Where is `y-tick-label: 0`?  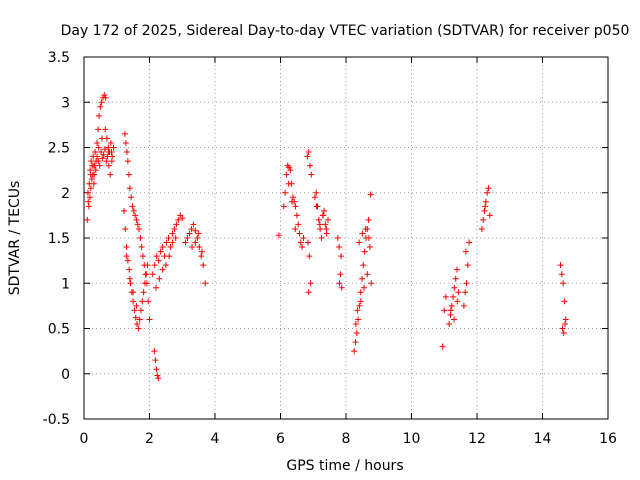 y-tick-label: 0 is located at coordinates (65, 375).